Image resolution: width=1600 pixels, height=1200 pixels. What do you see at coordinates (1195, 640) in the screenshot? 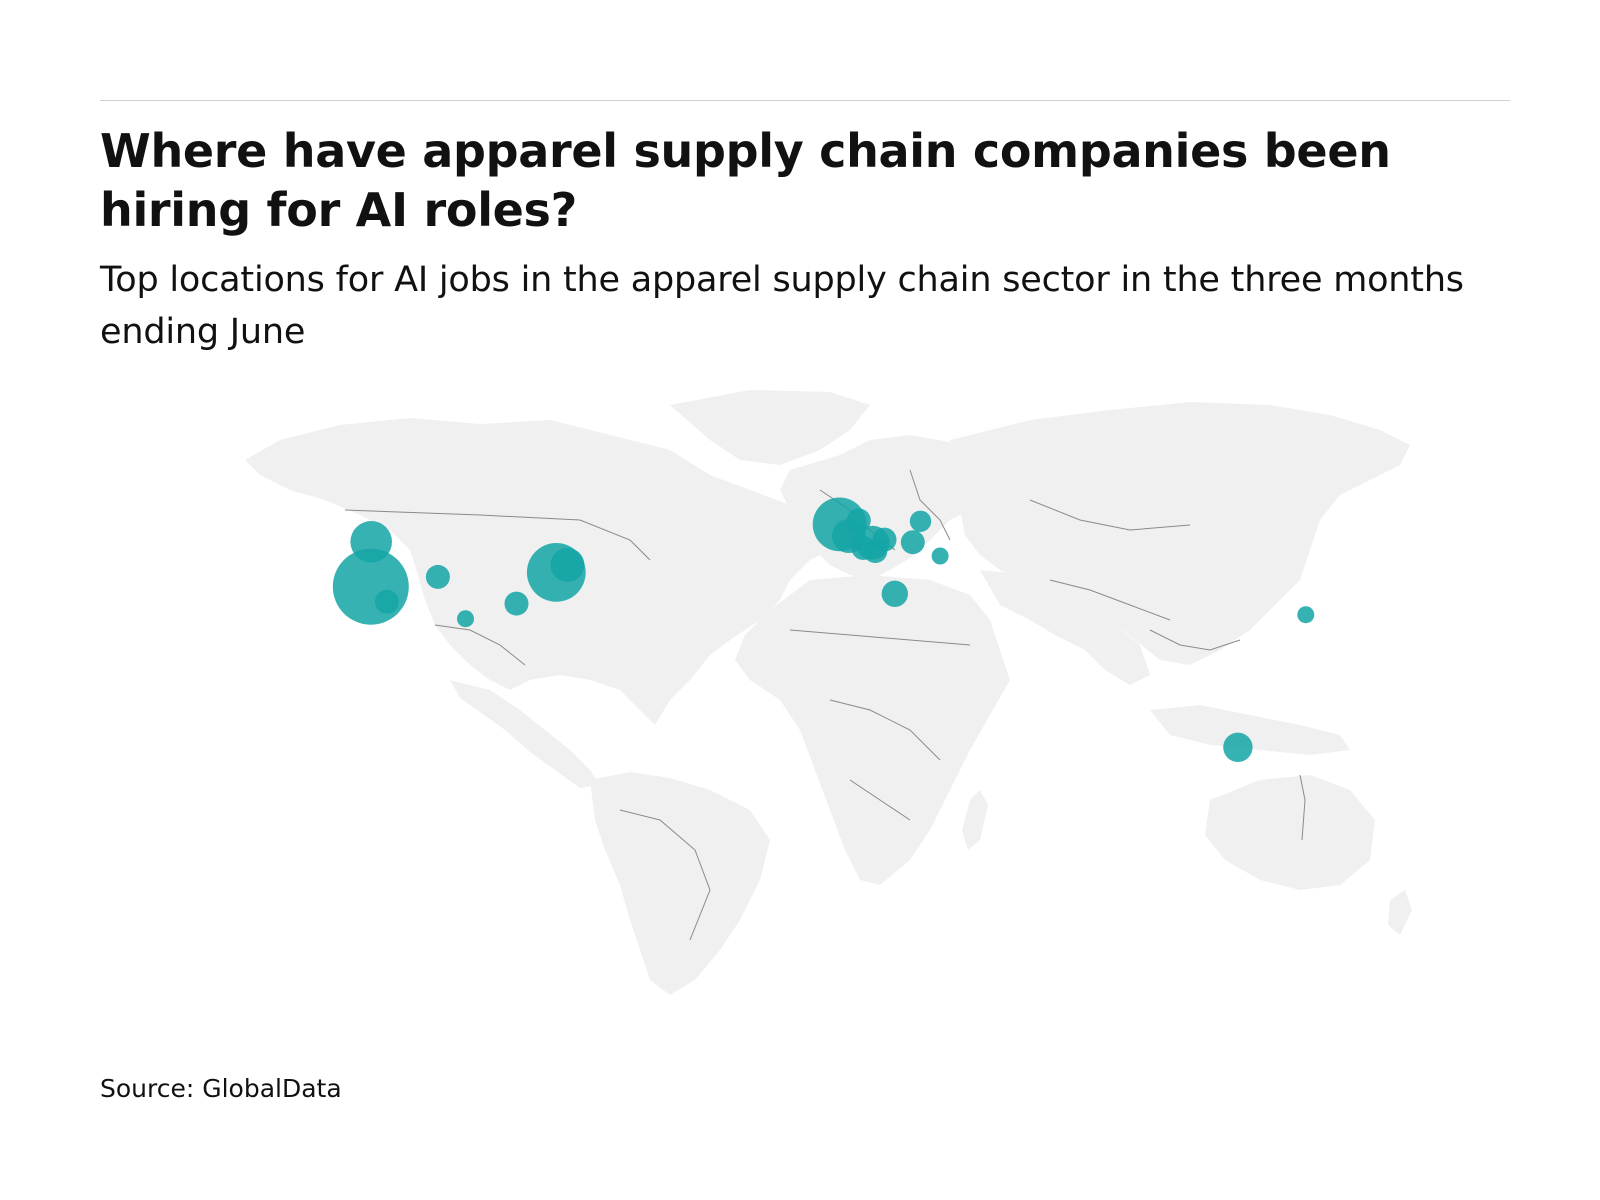
I see `border-asia-south` at bounding box center [1195, 640].